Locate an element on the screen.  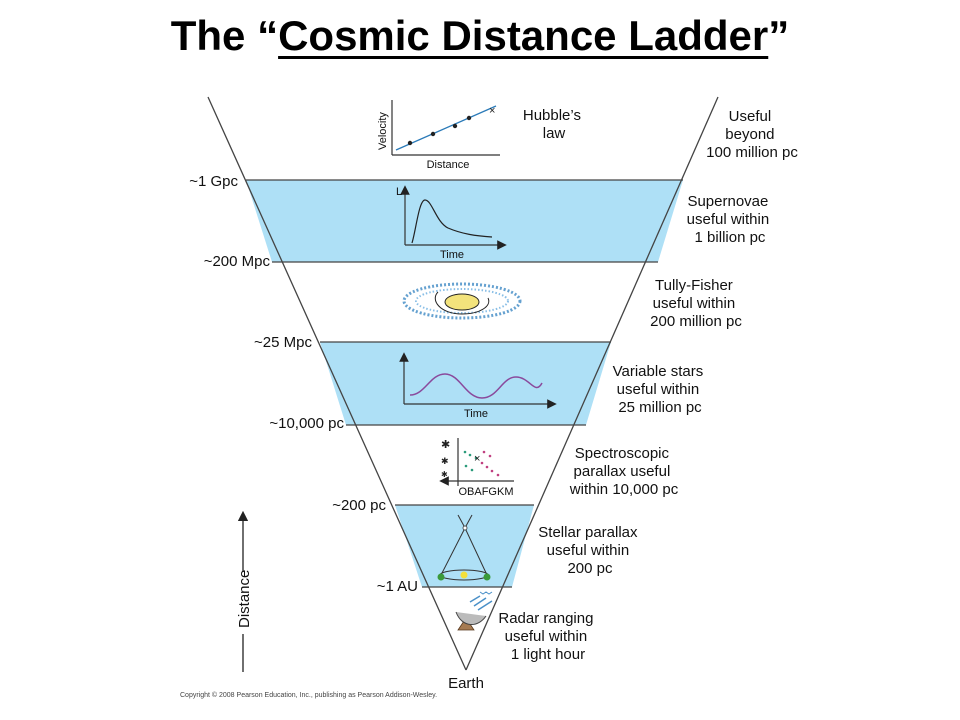
supernova-light-curve is located at coordinates (452, 221).